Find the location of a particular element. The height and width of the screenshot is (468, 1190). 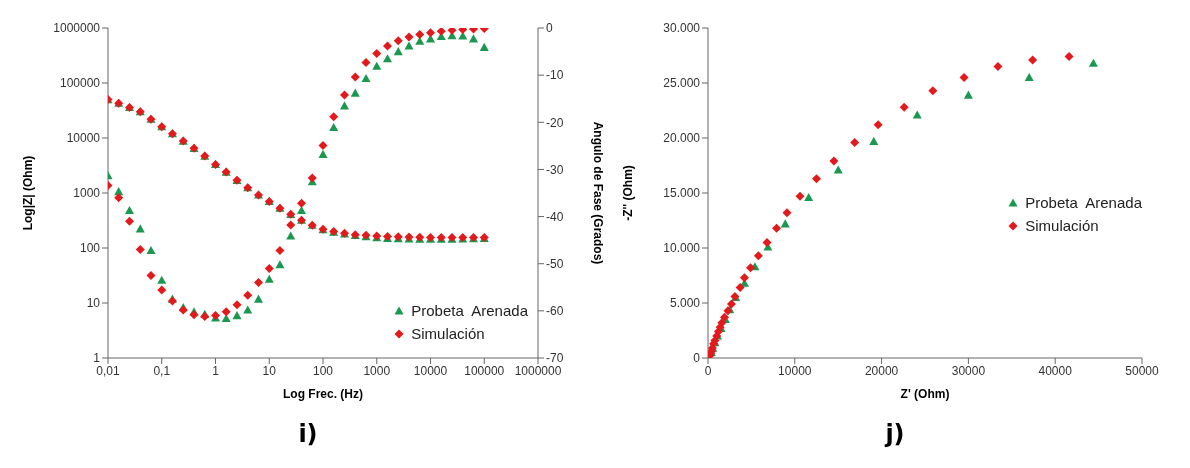

y2-tick-label: -40 is located at coordinates (555, 216).